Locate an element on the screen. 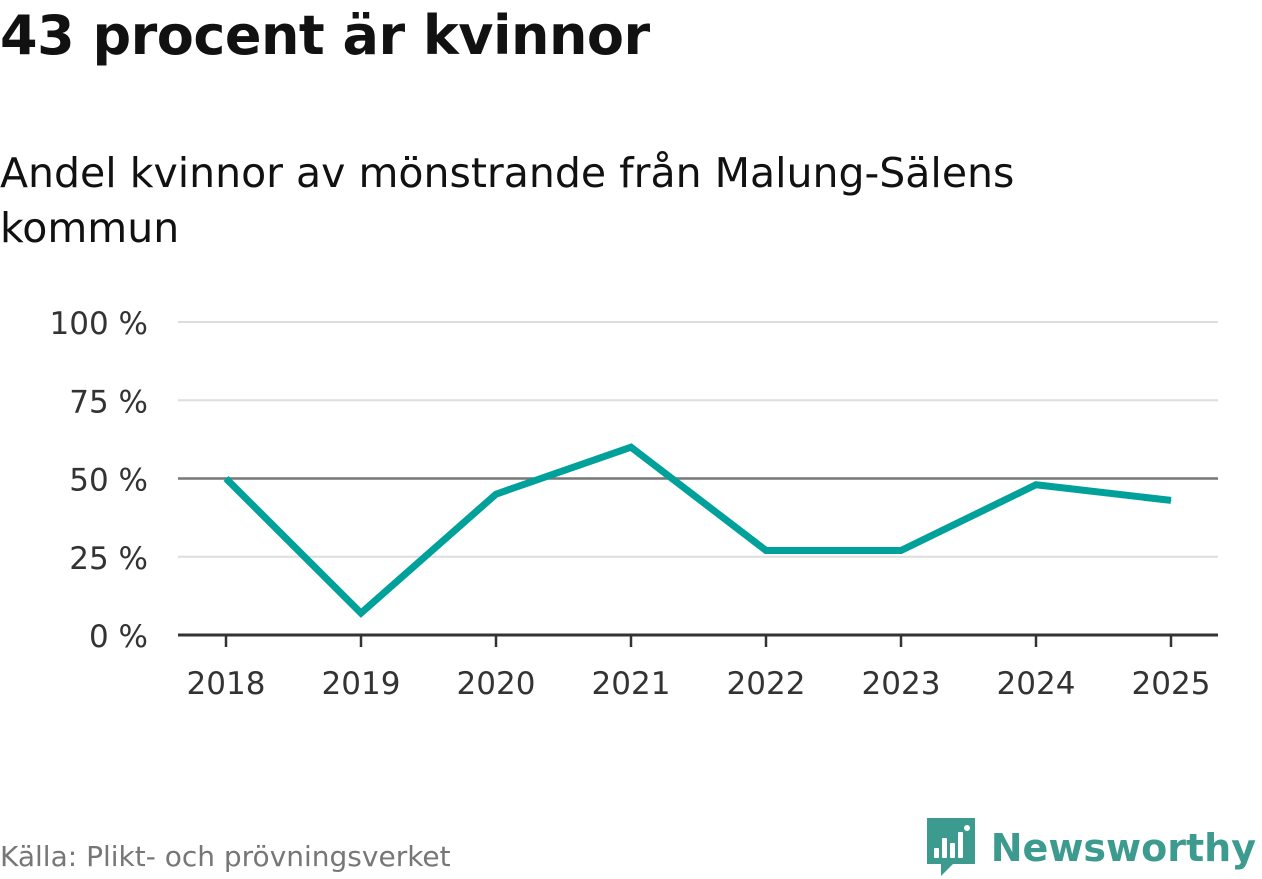 The image size is (1262, 879). series-group is located at coordinates (697, 530).